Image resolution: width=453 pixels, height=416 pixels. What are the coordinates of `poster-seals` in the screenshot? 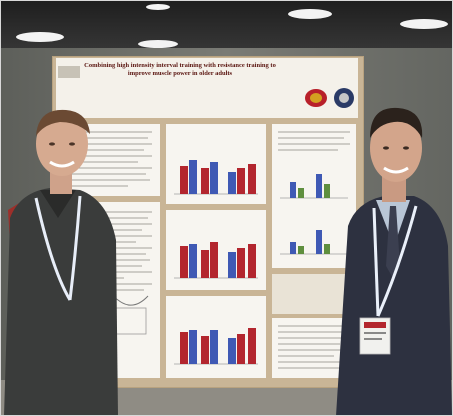 It's located at (329, 98).